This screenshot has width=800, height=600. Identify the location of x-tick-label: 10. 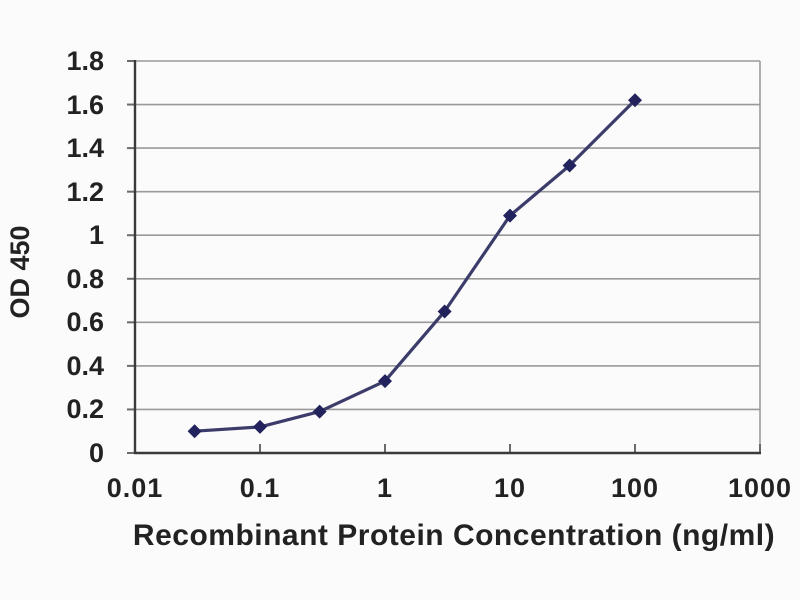
(510, 488).